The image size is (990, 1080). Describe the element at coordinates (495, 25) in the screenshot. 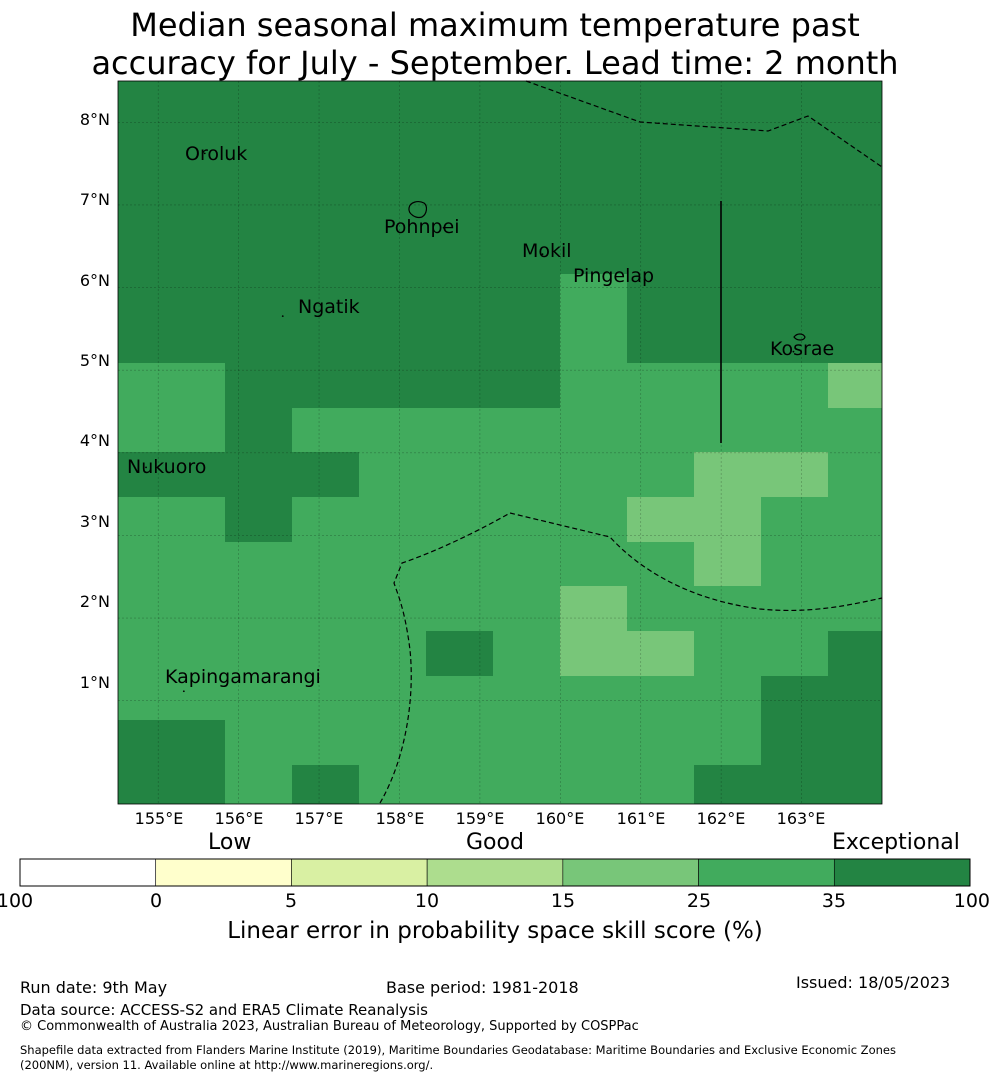

I see `title-line-1: Median seasonal maximum temperature past` at that location.